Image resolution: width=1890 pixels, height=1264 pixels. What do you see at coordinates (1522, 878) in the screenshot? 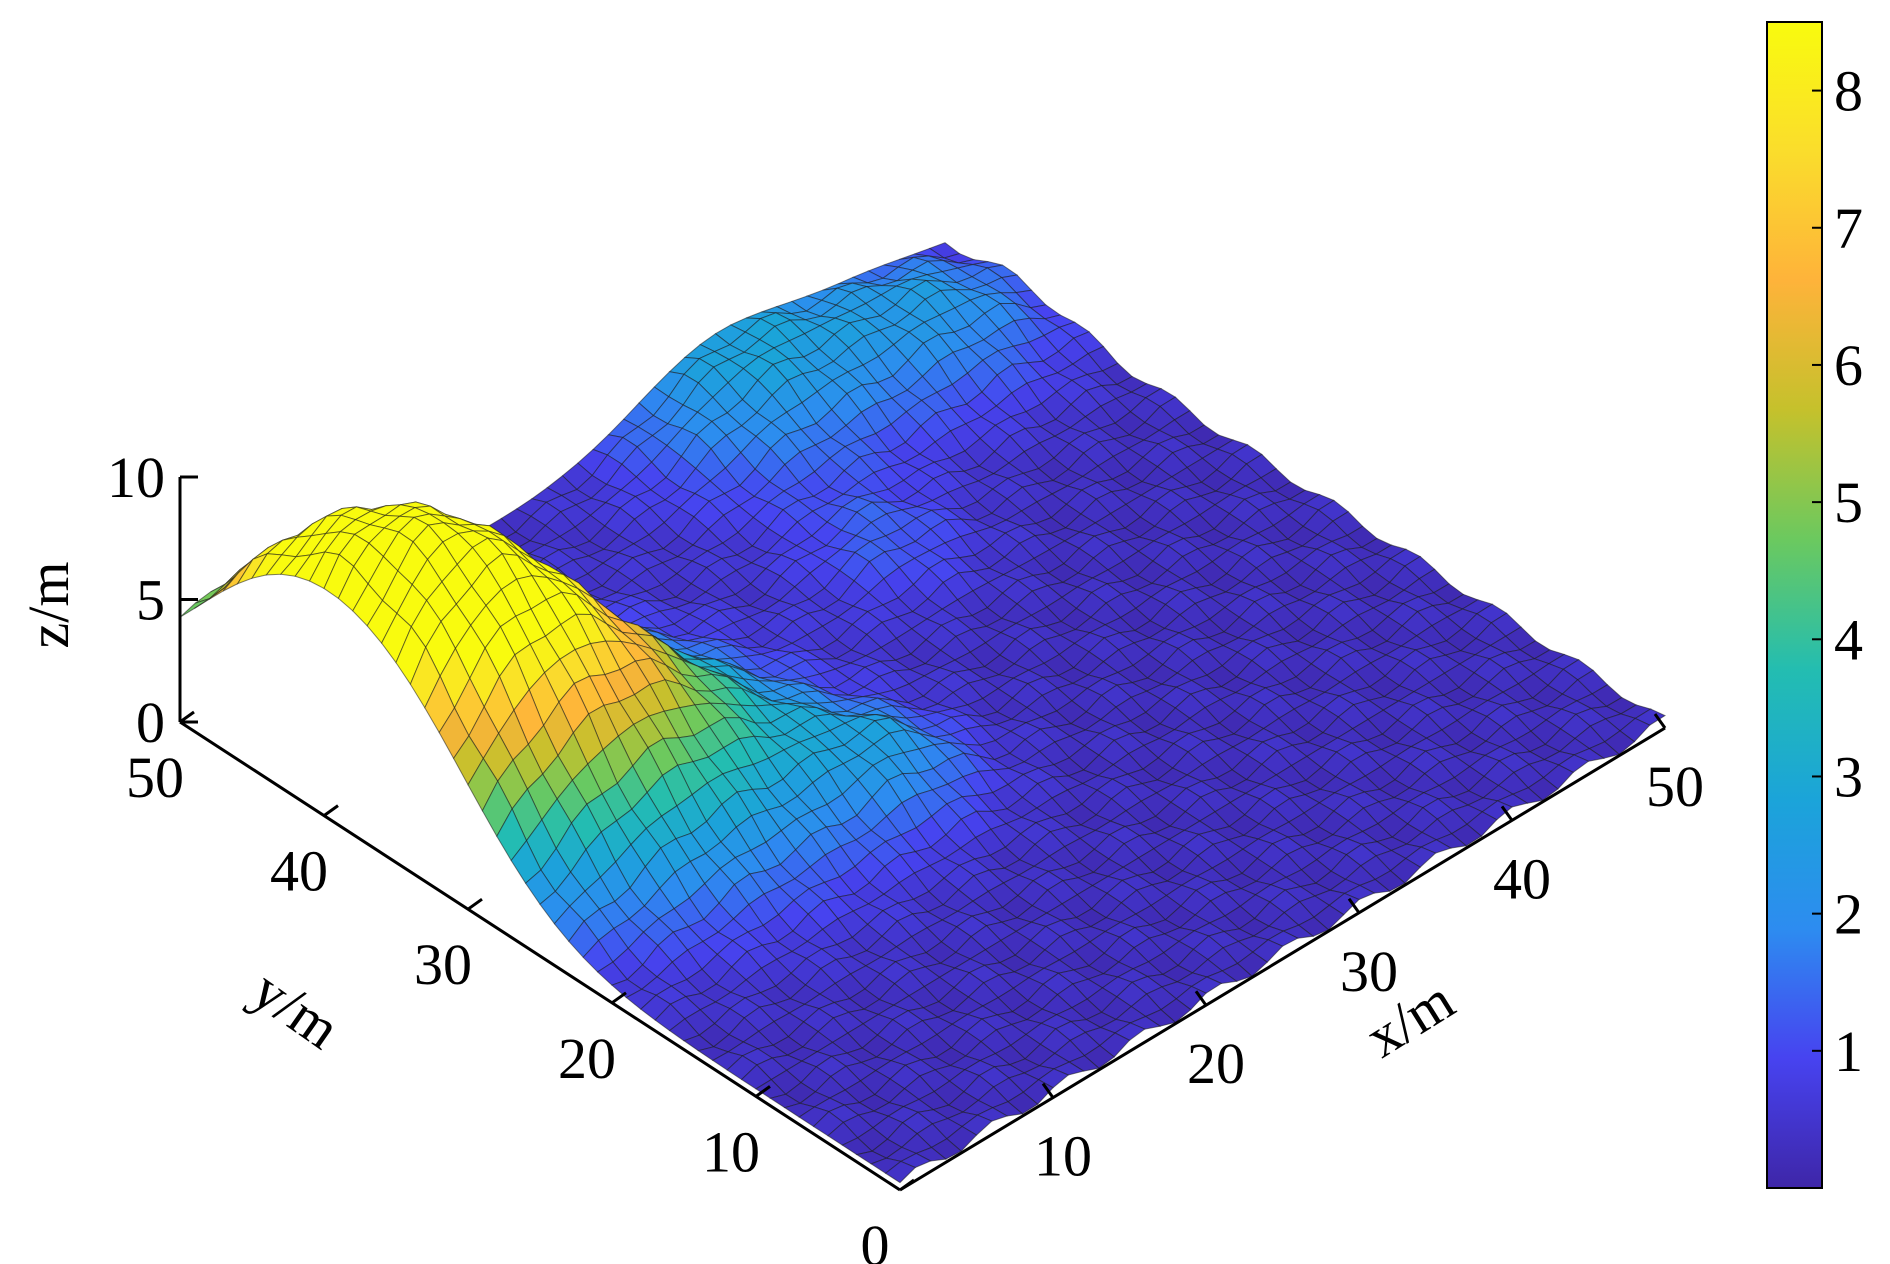
I see `x-tick-label: 40` at bounding box center [1522, 878].